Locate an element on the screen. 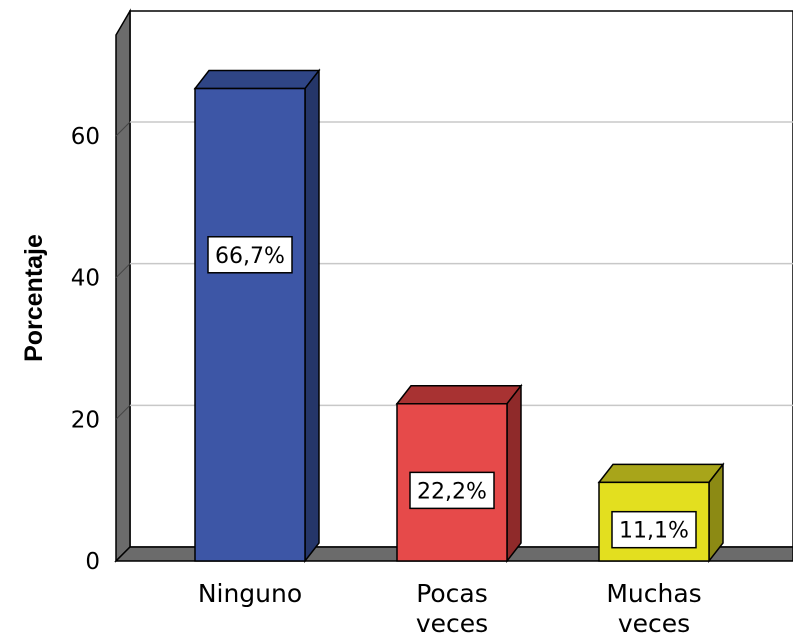  y-tick-label-20: 20 is located at coordinates (85, 420).